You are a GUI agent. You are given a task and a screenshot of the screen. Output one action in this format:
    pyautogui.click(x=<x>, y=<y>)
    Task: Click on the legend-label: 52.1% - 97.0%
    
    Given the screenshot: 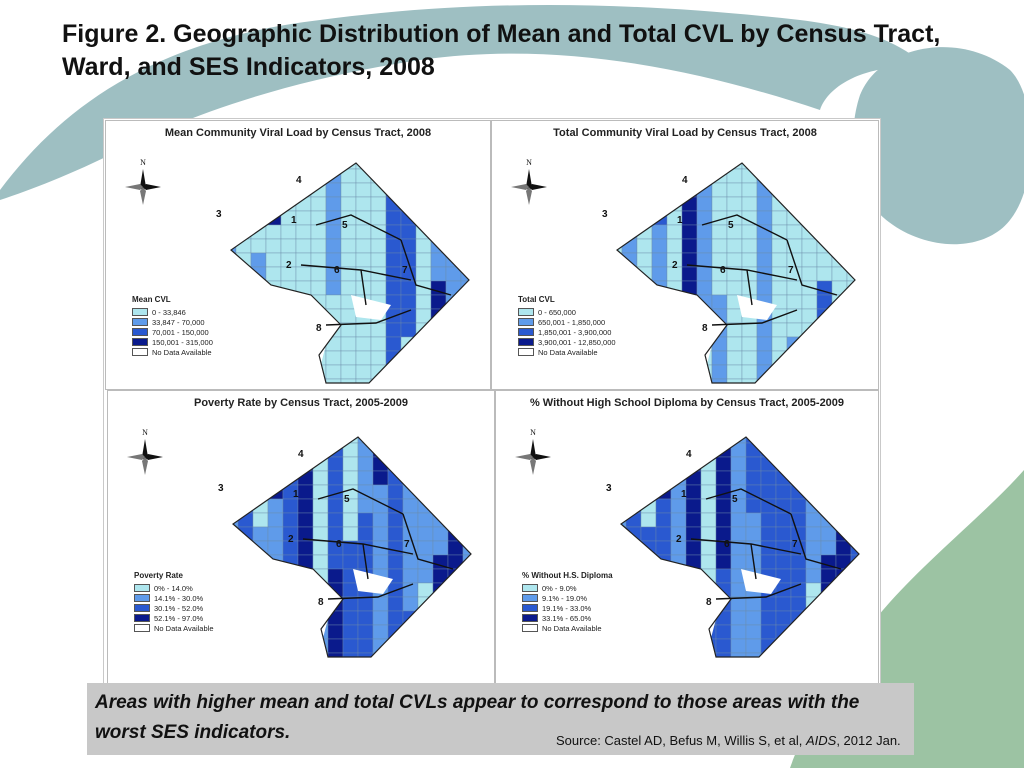 What is the action you would take?
    pyautogui.click(x=179, y=618)
    